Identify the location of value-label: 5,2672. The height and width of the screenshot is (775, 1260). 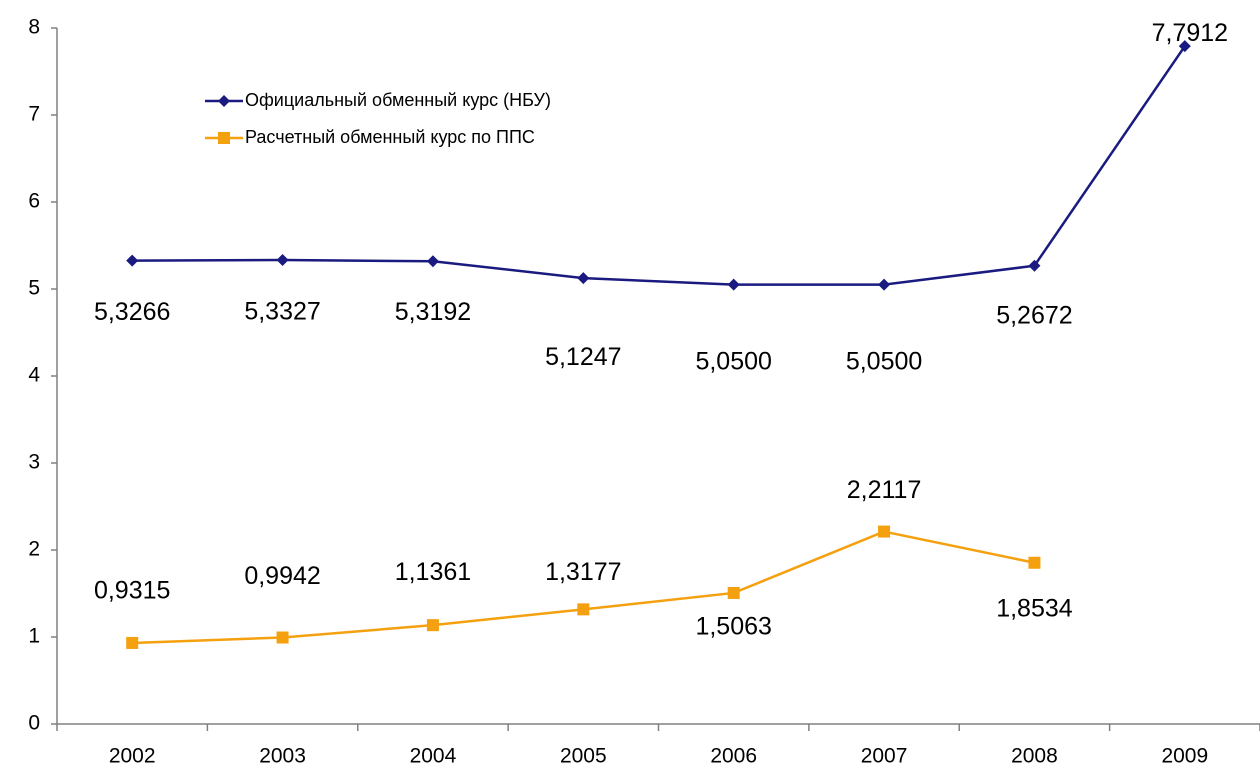
(1034, 315).